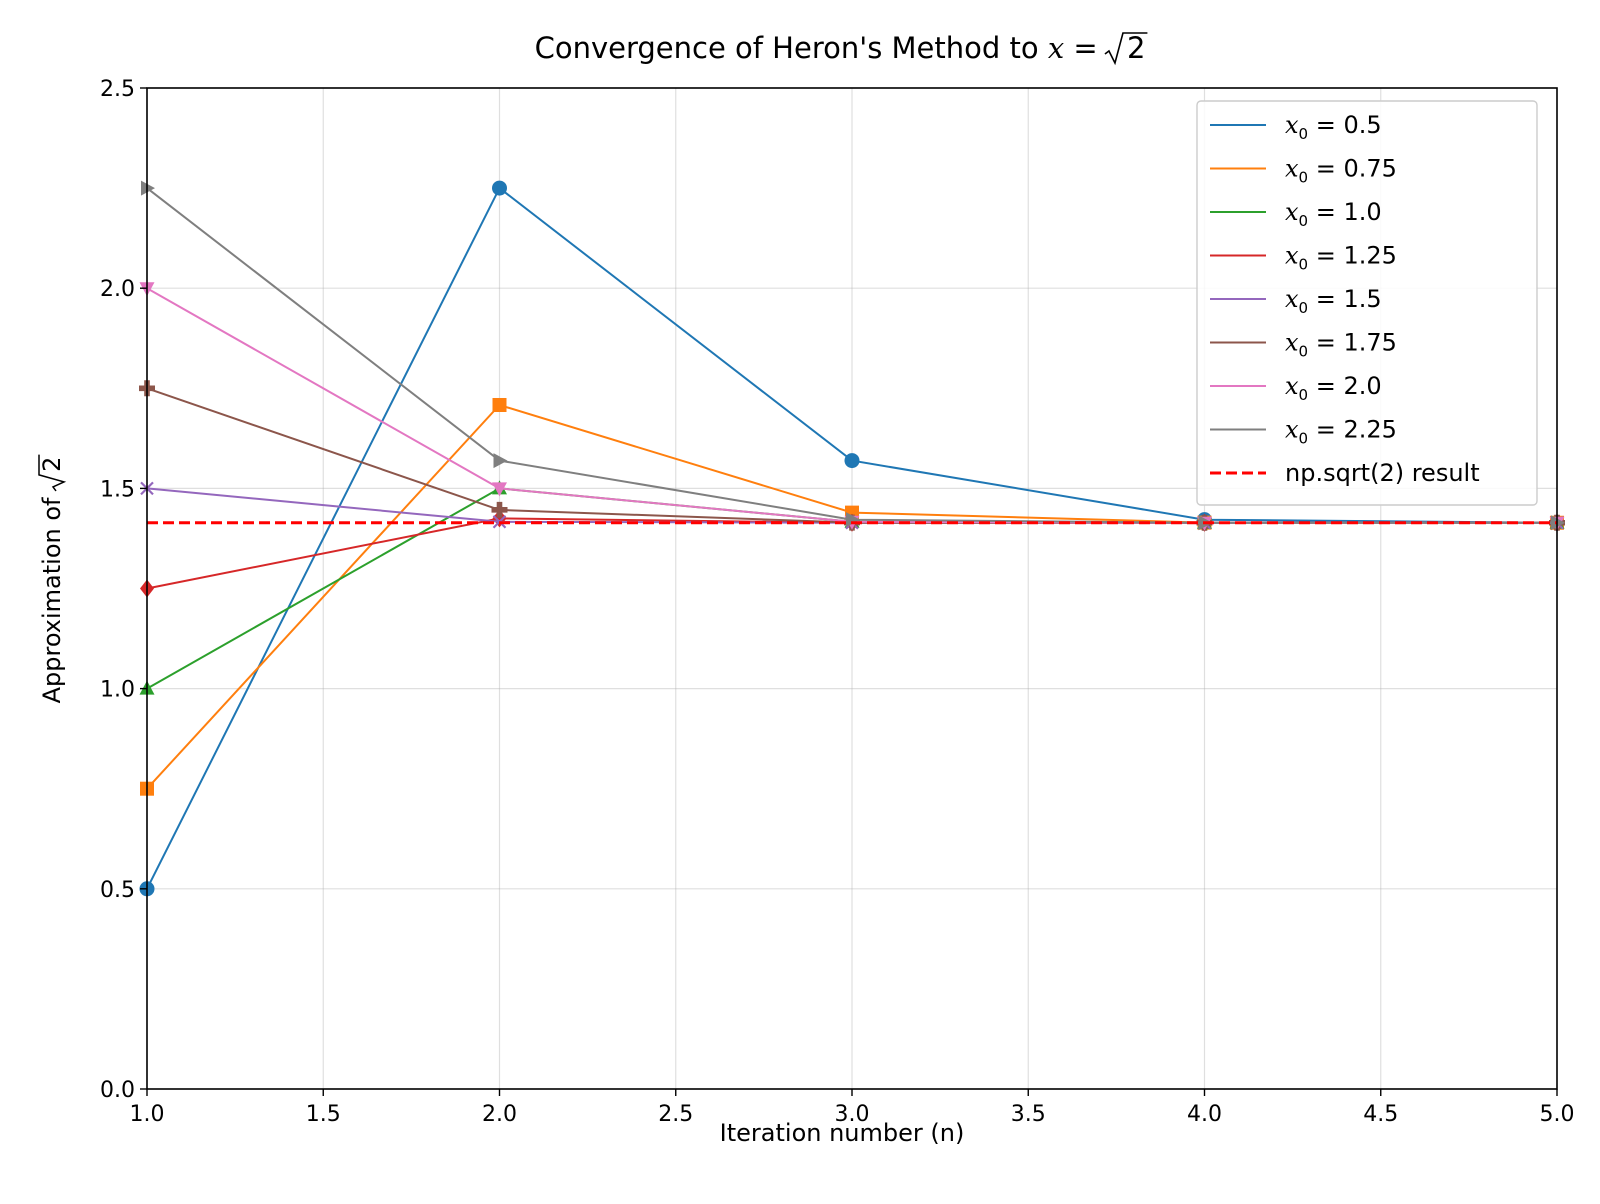  I want to click on legend-label: x0 = 1.25, so click(1341, 258).